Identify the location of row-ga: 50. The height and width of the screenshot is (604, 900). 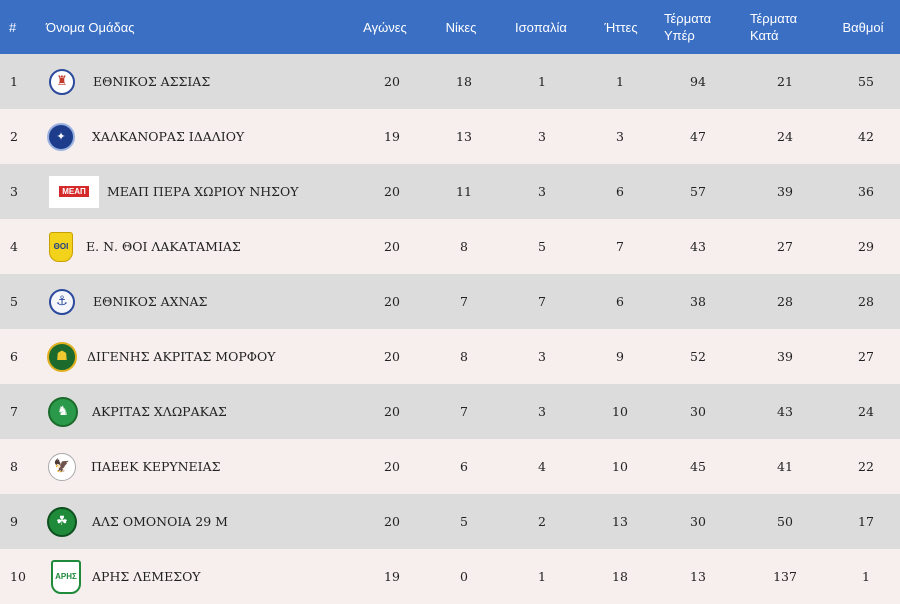
(785, 521).